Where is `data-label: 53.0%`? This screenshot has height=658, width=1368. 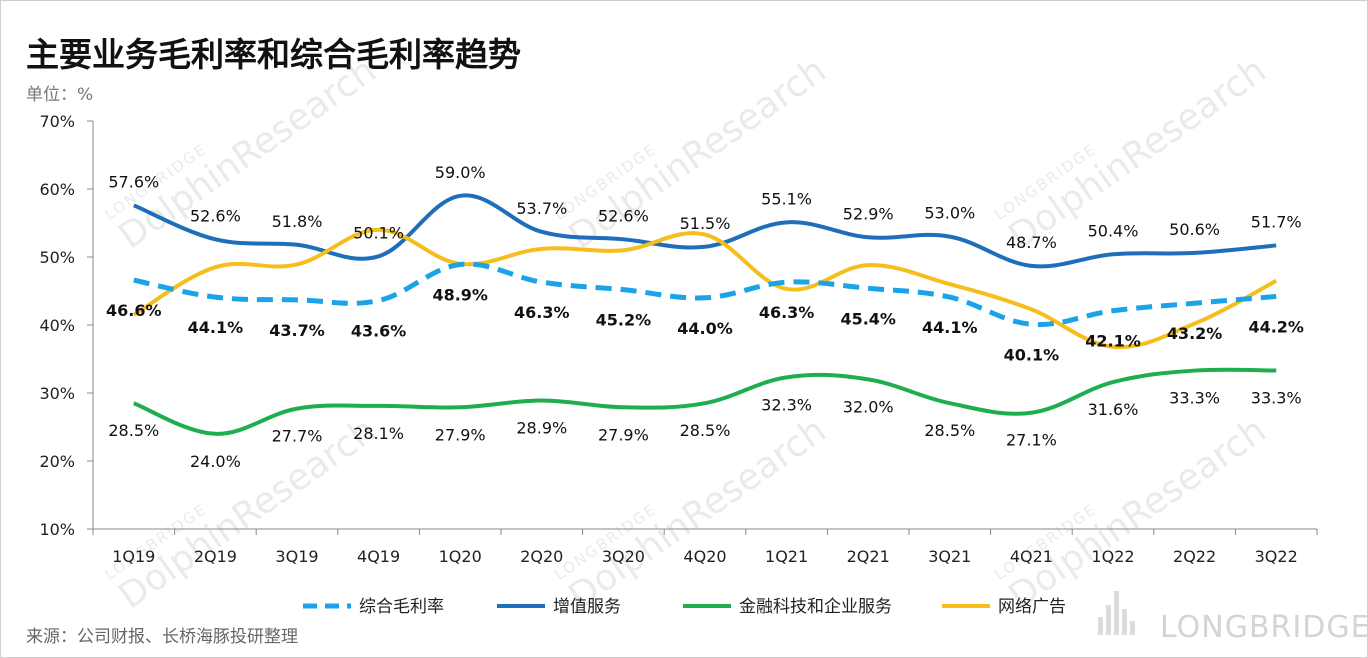
data-label: 53.0% is located at coordinates (949, 213).